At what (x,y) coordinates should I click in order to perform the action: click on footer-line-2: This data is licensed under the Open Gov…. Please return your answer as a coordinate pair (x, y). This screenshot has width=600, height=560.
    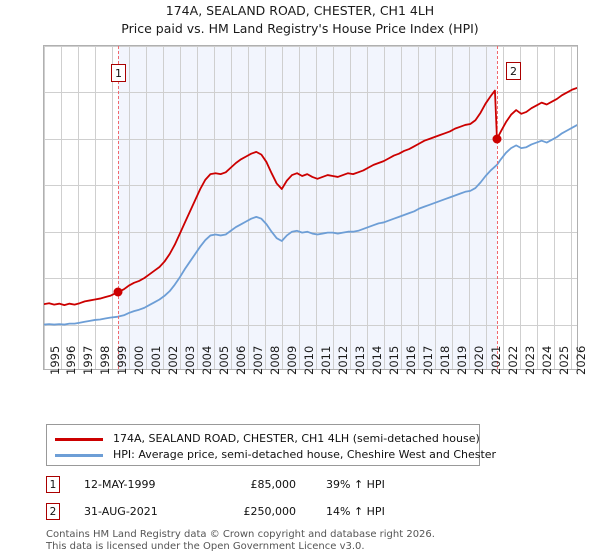
    Looking at the image, I should click on (205, 546).